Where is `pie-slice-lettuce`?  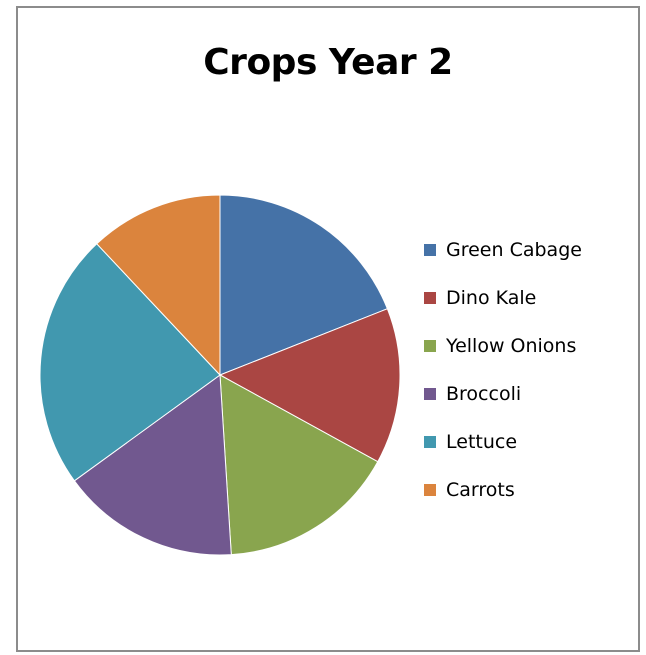
pie-slice-lettuce is located at coordinates (130, 362).